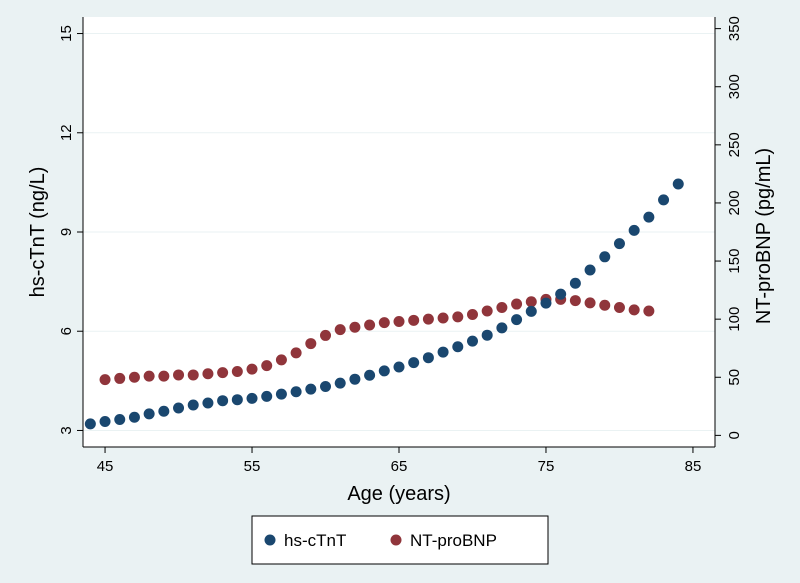  I want to click on y-right-tick-label: 300, so click(734, 86).